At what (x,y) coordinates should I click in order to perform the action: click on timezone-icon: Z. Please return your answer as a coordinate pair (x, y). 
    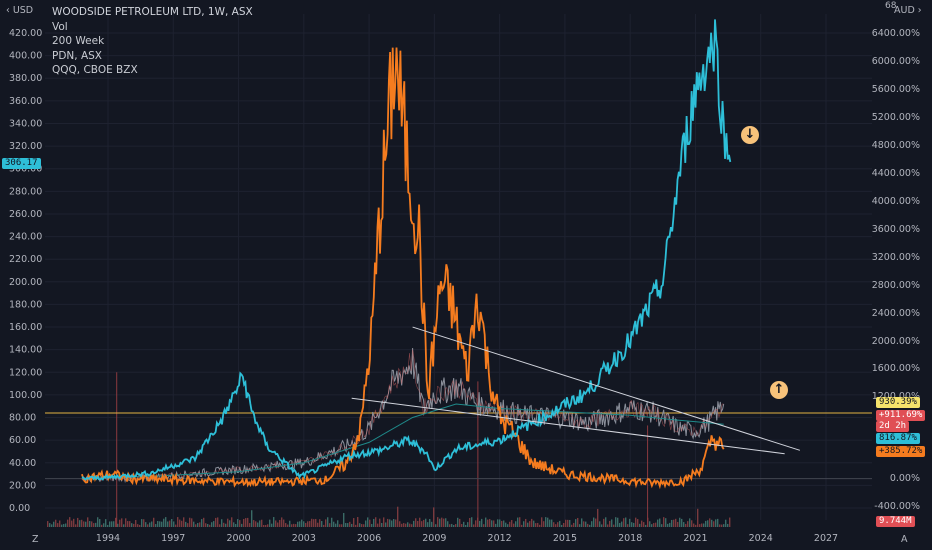
    Looking at the image, I should click on (35, 539).